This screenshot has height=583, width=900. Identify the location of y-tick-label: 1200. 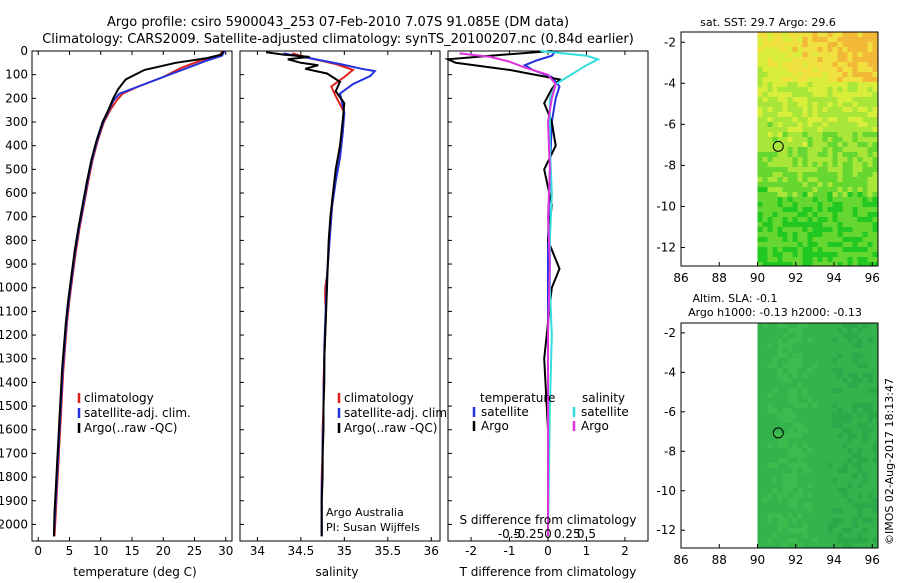
(14, 335).